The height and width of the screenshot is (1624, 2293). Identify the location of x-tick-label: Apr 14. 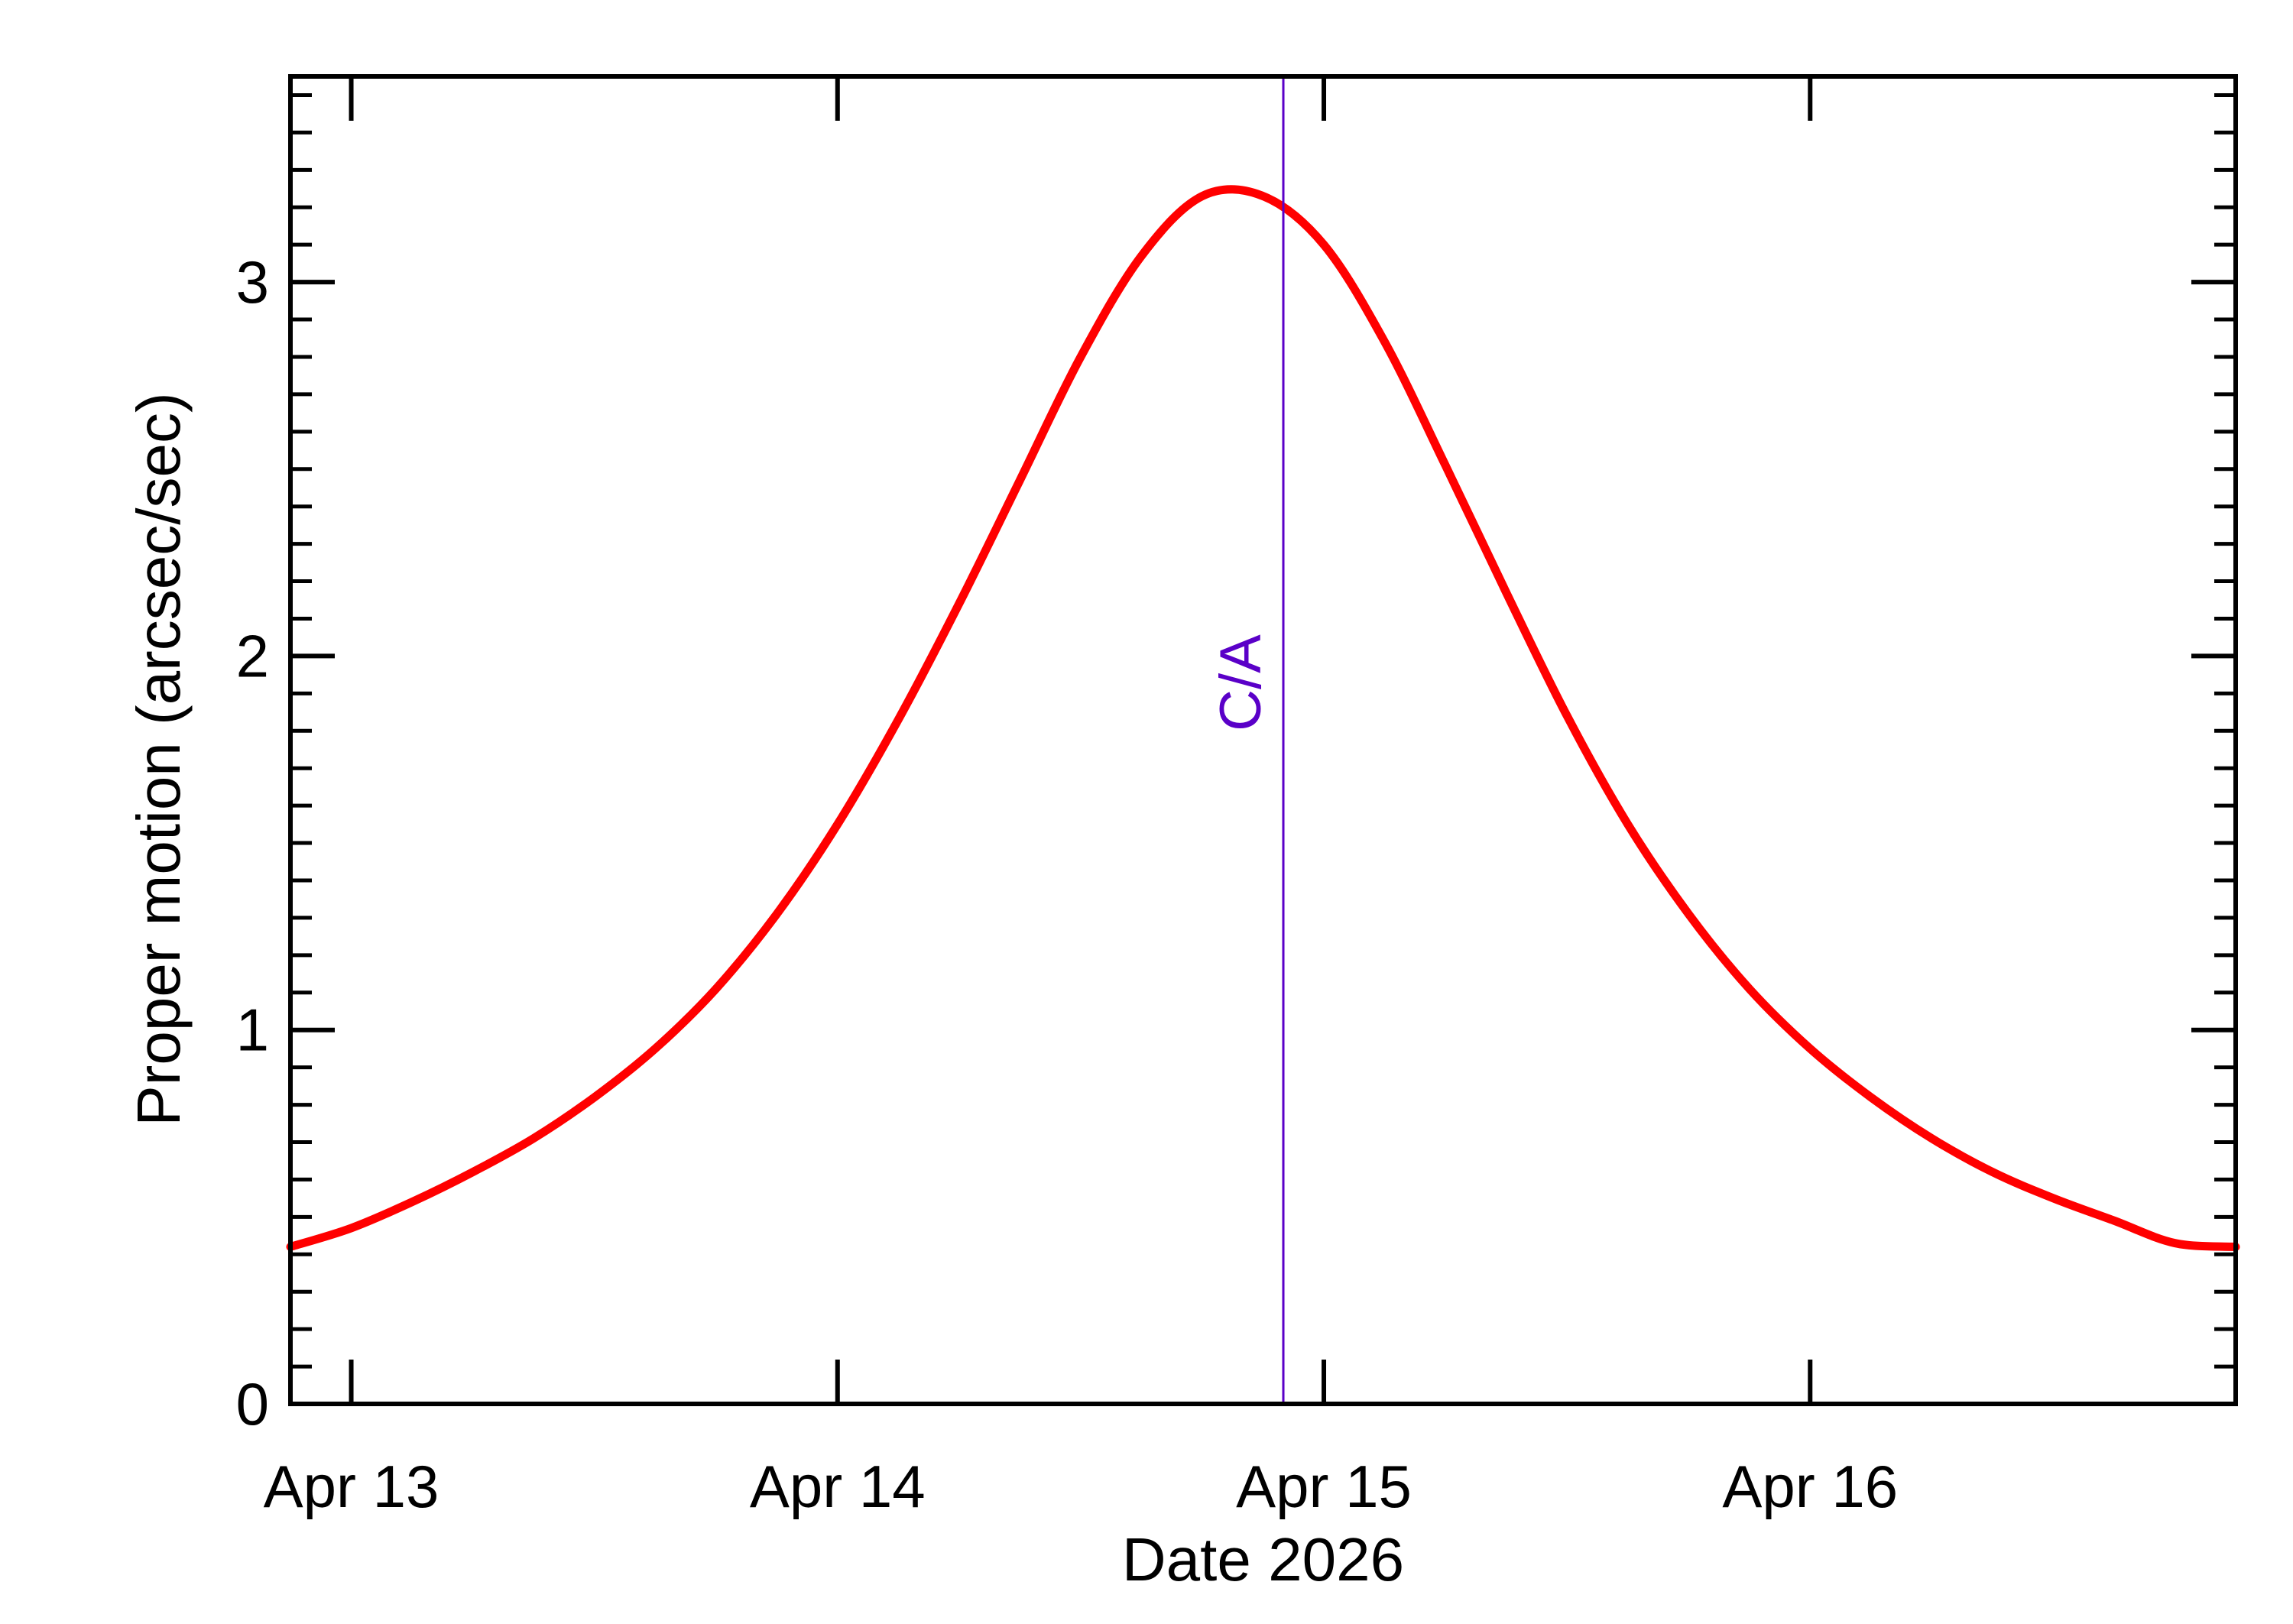
(838, 1486).